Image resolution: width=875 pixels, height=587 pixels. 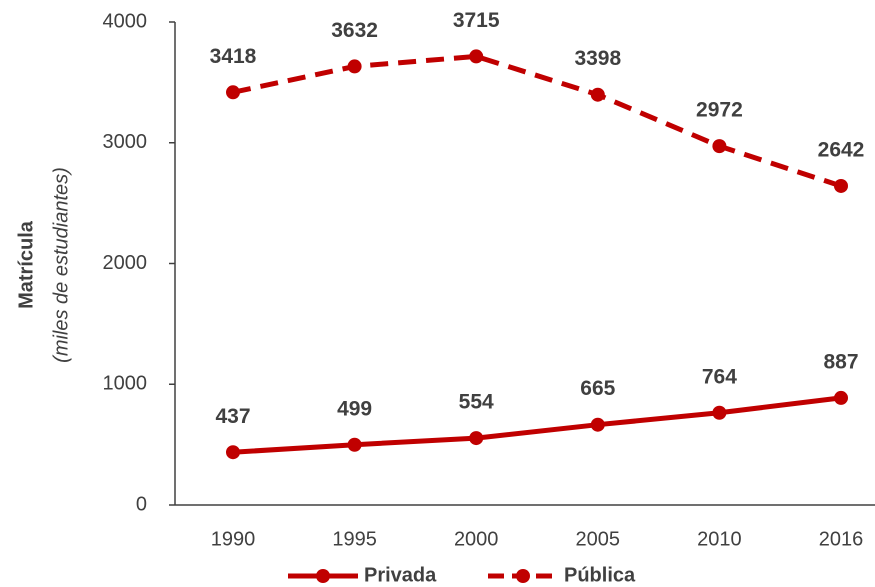 I want to click on data-label: 437, so click(x=232, y=416).